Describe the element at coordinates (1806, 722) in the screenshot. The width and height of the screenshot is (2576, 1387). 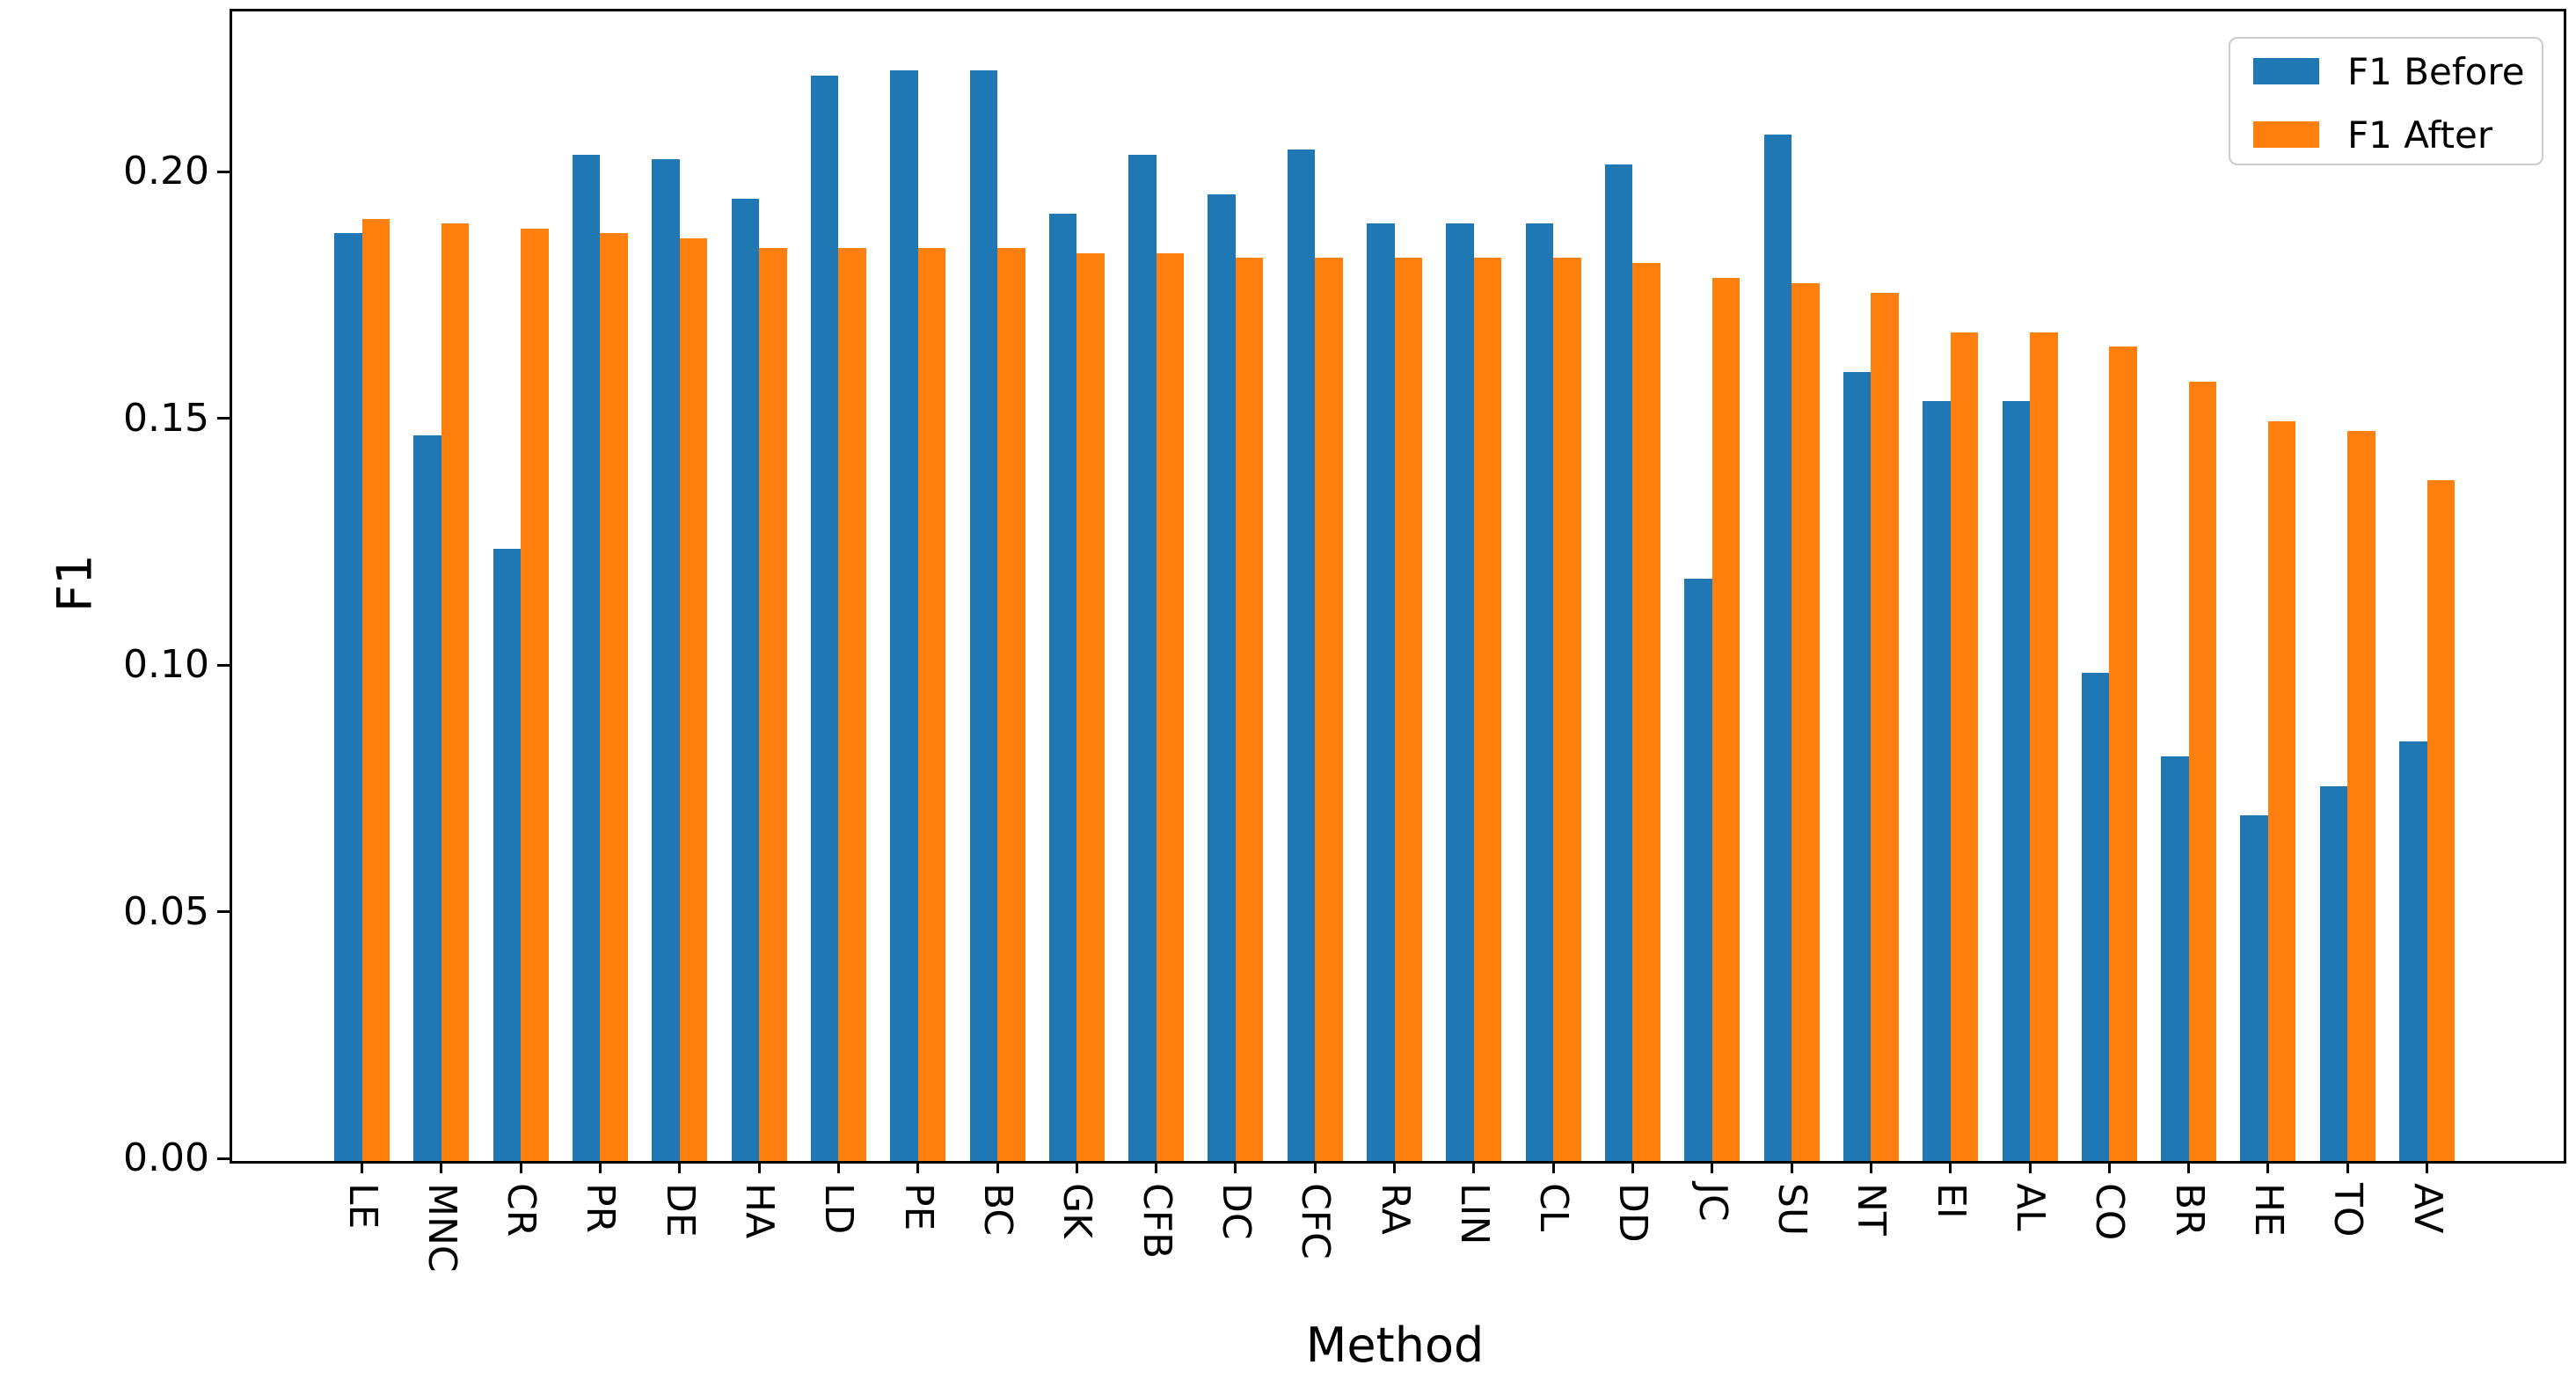
I see `bar-su-after` at that location.